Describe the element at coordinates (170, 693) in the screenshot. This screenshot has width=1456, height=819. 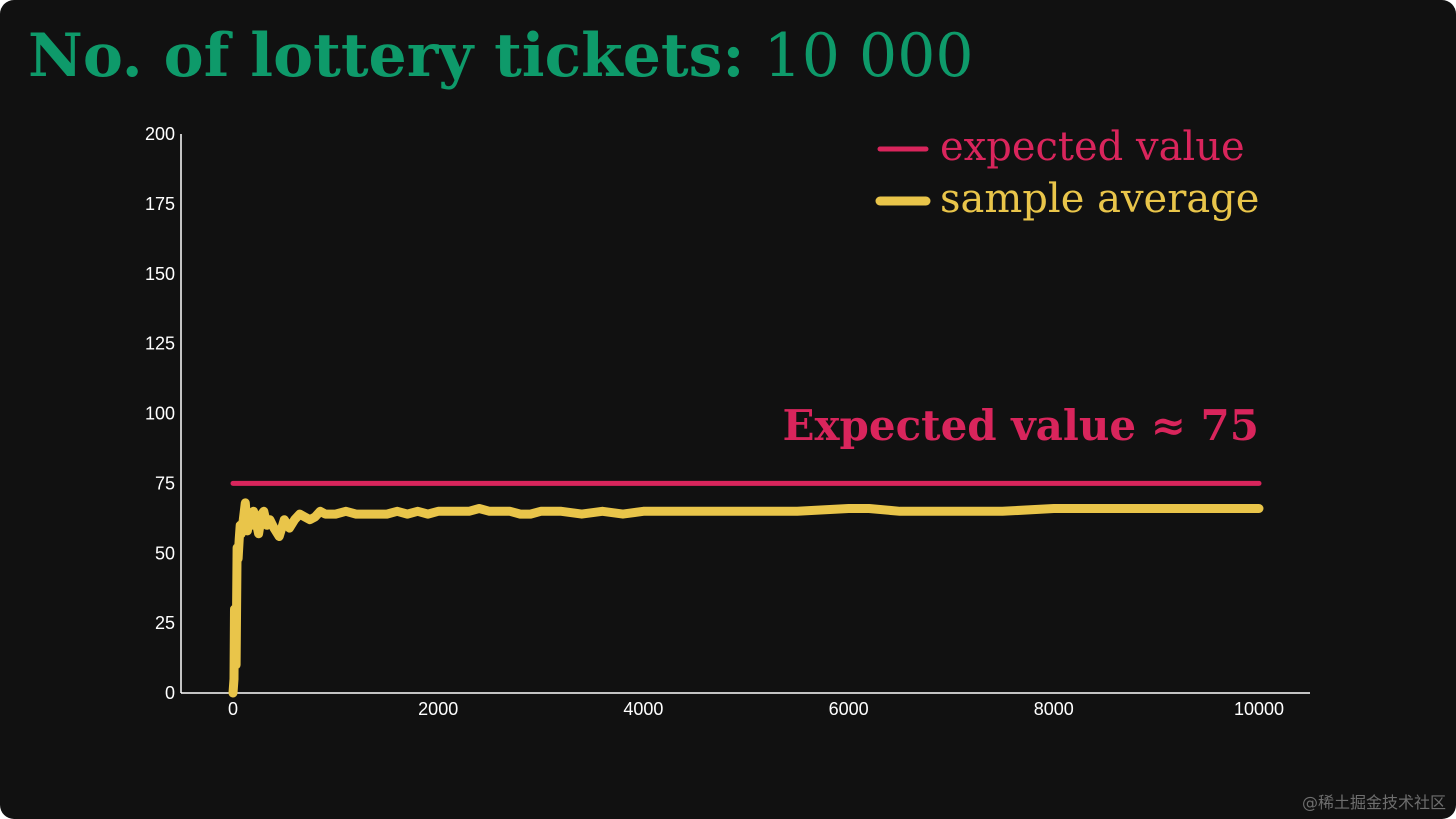
I see `y-tick-label: 0` at that location.